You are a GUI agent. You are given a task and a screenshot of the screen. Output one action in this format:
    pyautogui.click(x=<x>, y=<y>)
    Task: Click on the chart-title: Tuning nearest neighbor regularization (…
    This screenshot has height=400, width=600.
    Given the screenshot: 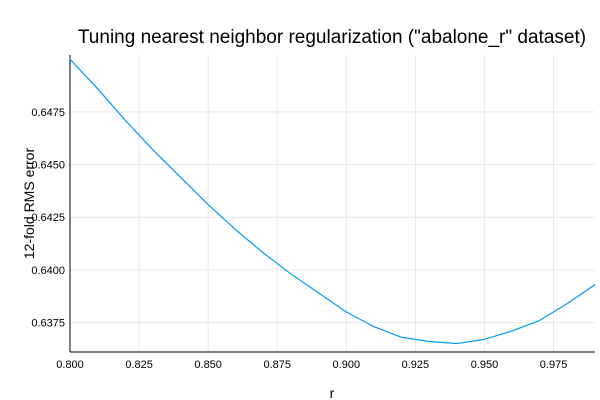 What is the action you would take?
    pyautogui.click(x=332, y=37)
    